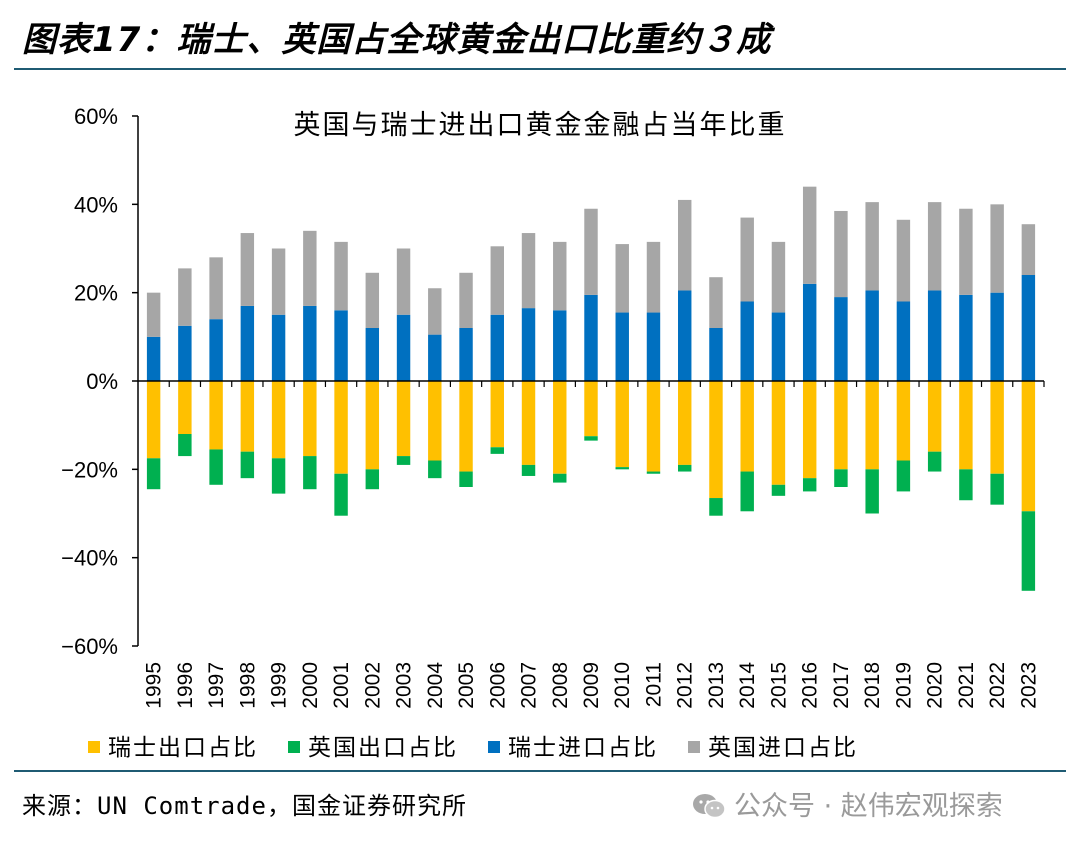 This screenshot has height=842, width=1080. Describe the element at coordinates (966, 685) in the screenshot. I see `x-tick-label: 2021` at that location.